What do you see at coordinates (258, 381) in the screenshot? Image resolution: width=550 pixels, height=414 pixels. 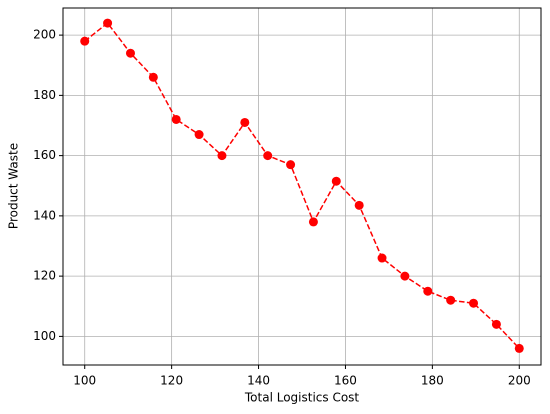 I see `x-tick-label: 140` at bounding box center [258, 381].